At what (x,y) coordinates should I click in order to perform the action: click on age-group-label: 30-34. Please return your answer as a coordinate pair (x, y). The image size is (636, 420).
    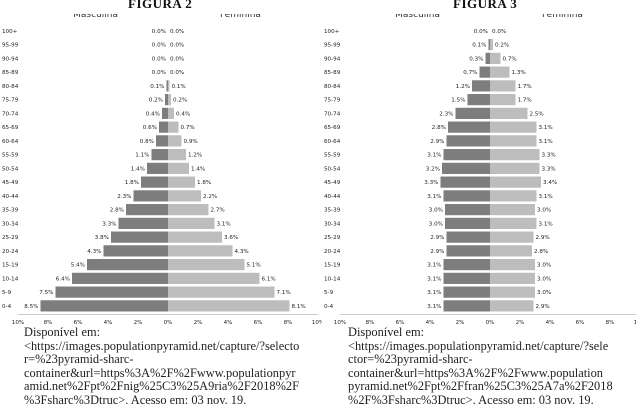
    Looking at the image, I should click on (10, 224).